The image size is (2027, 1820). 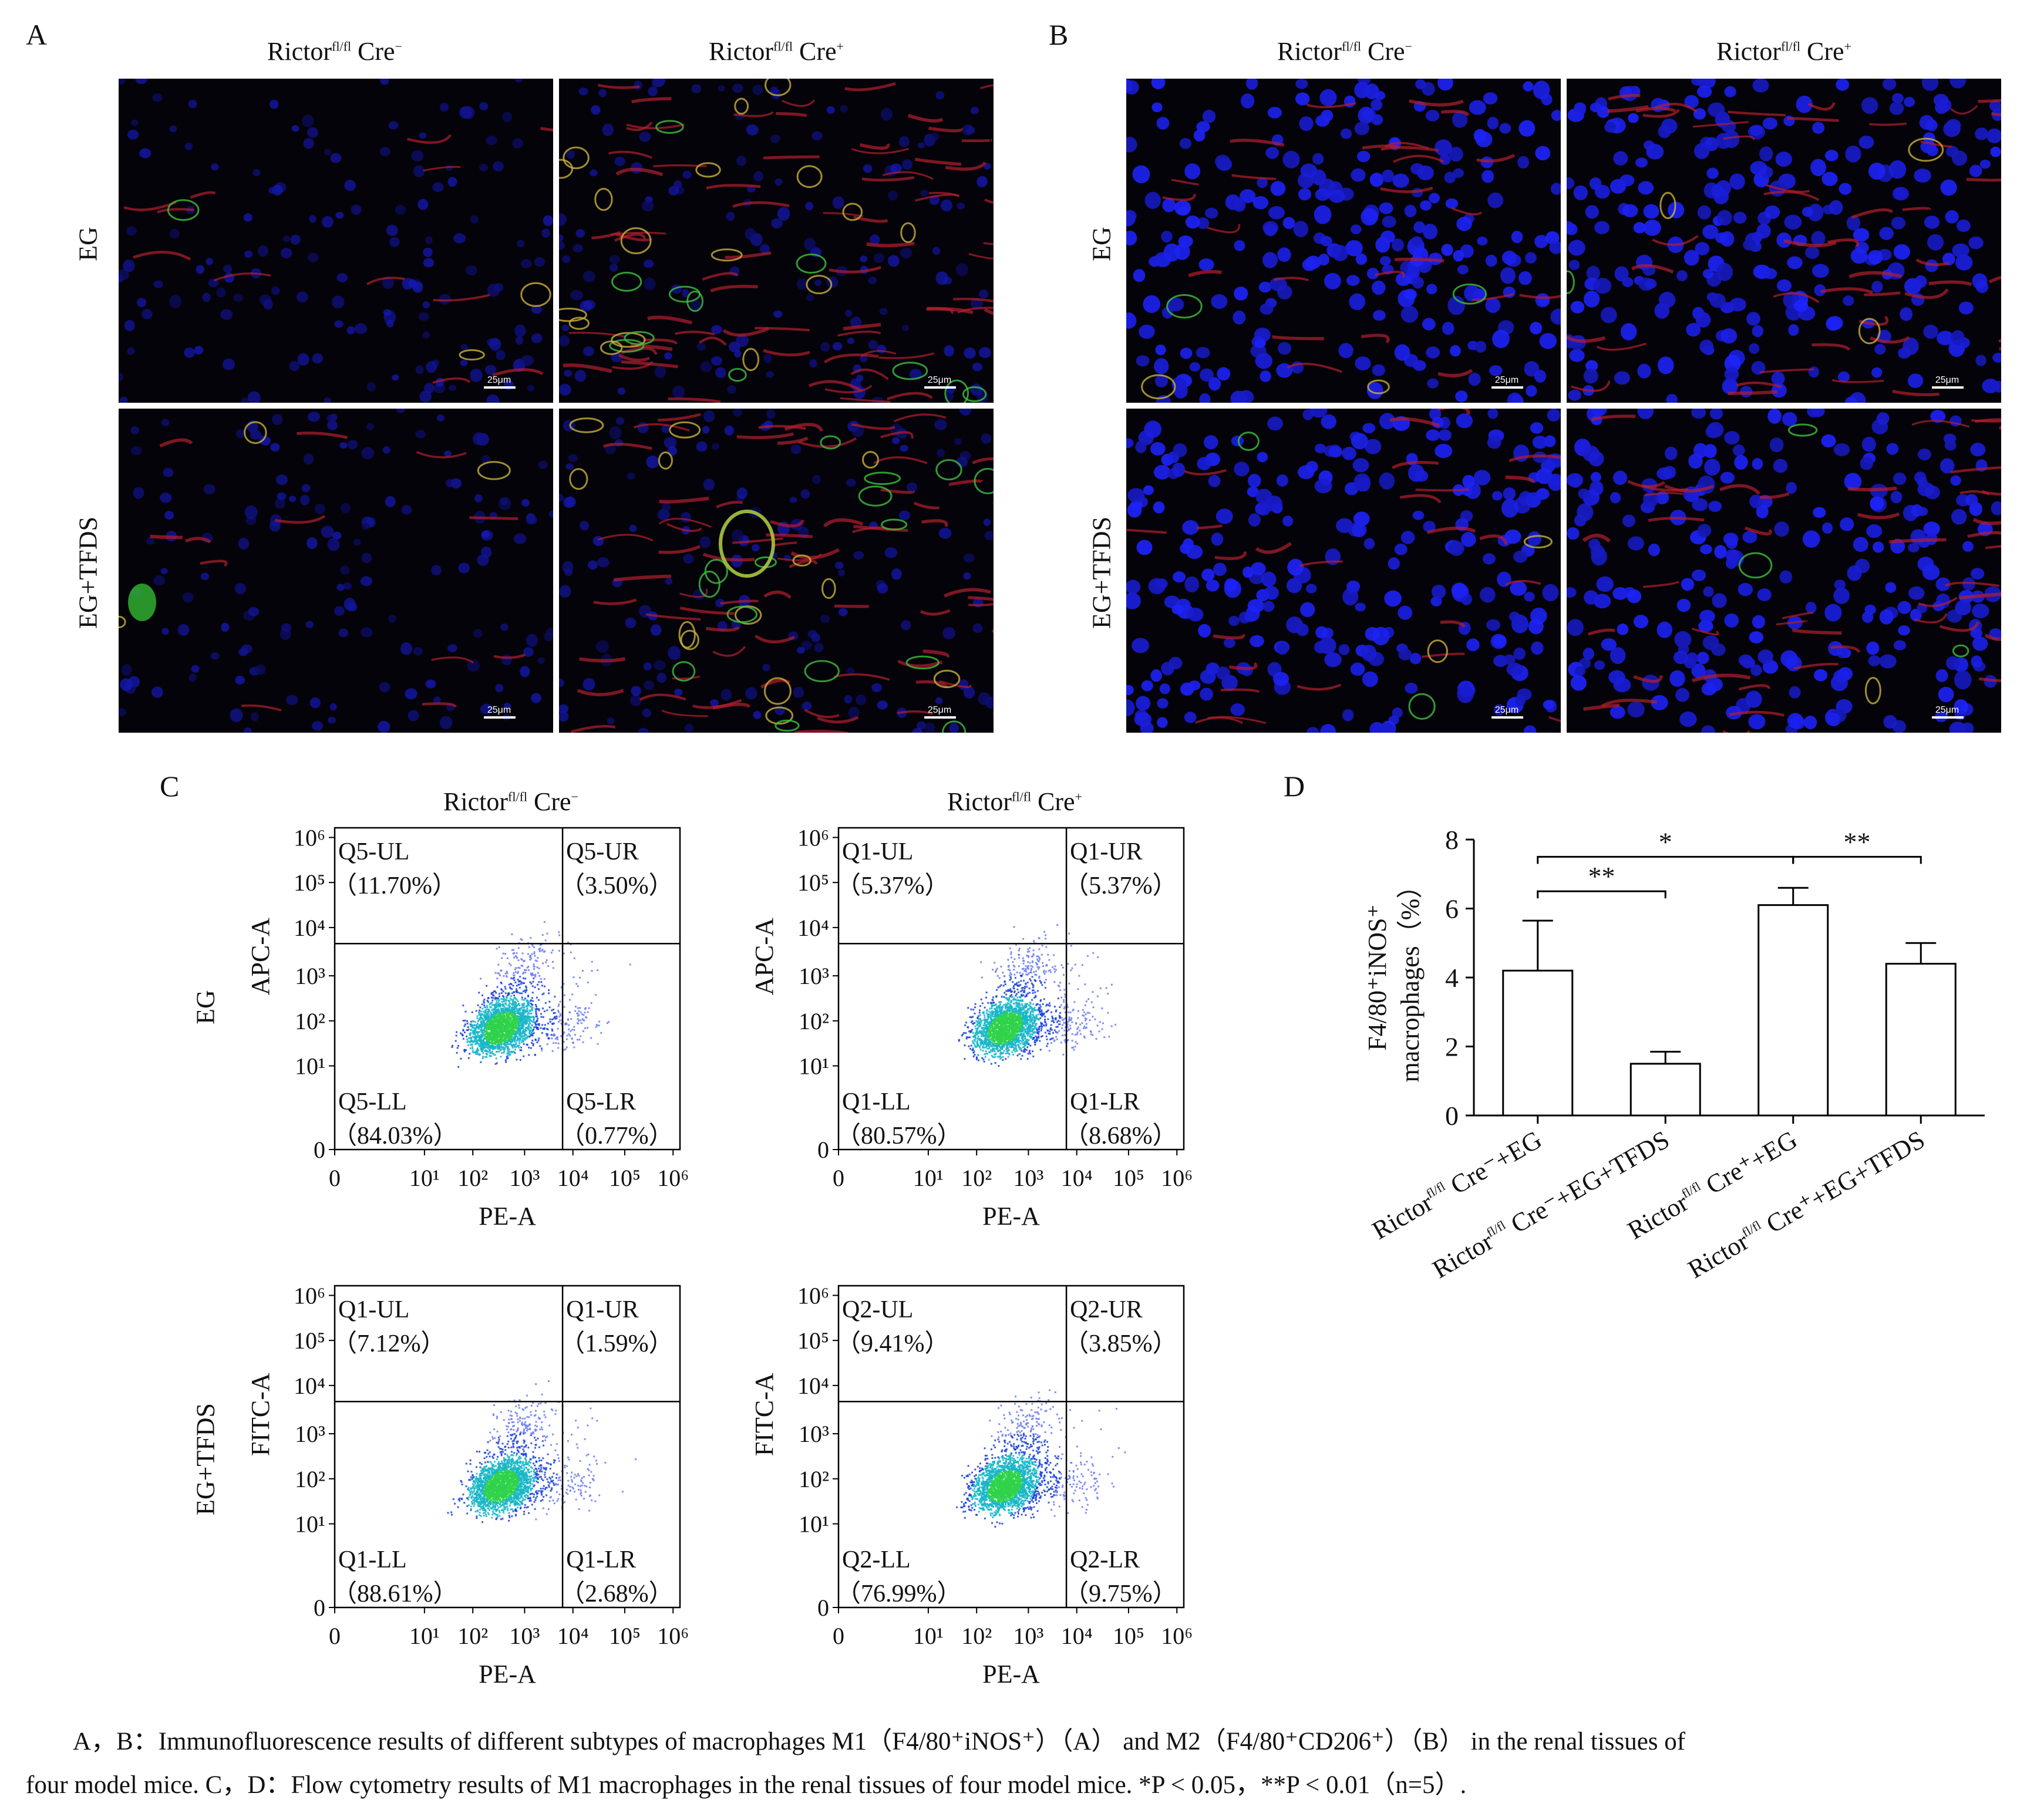 I want to click on micrograph-b-eg-cre-neg: 25μm, so click(x=1343, y=241).